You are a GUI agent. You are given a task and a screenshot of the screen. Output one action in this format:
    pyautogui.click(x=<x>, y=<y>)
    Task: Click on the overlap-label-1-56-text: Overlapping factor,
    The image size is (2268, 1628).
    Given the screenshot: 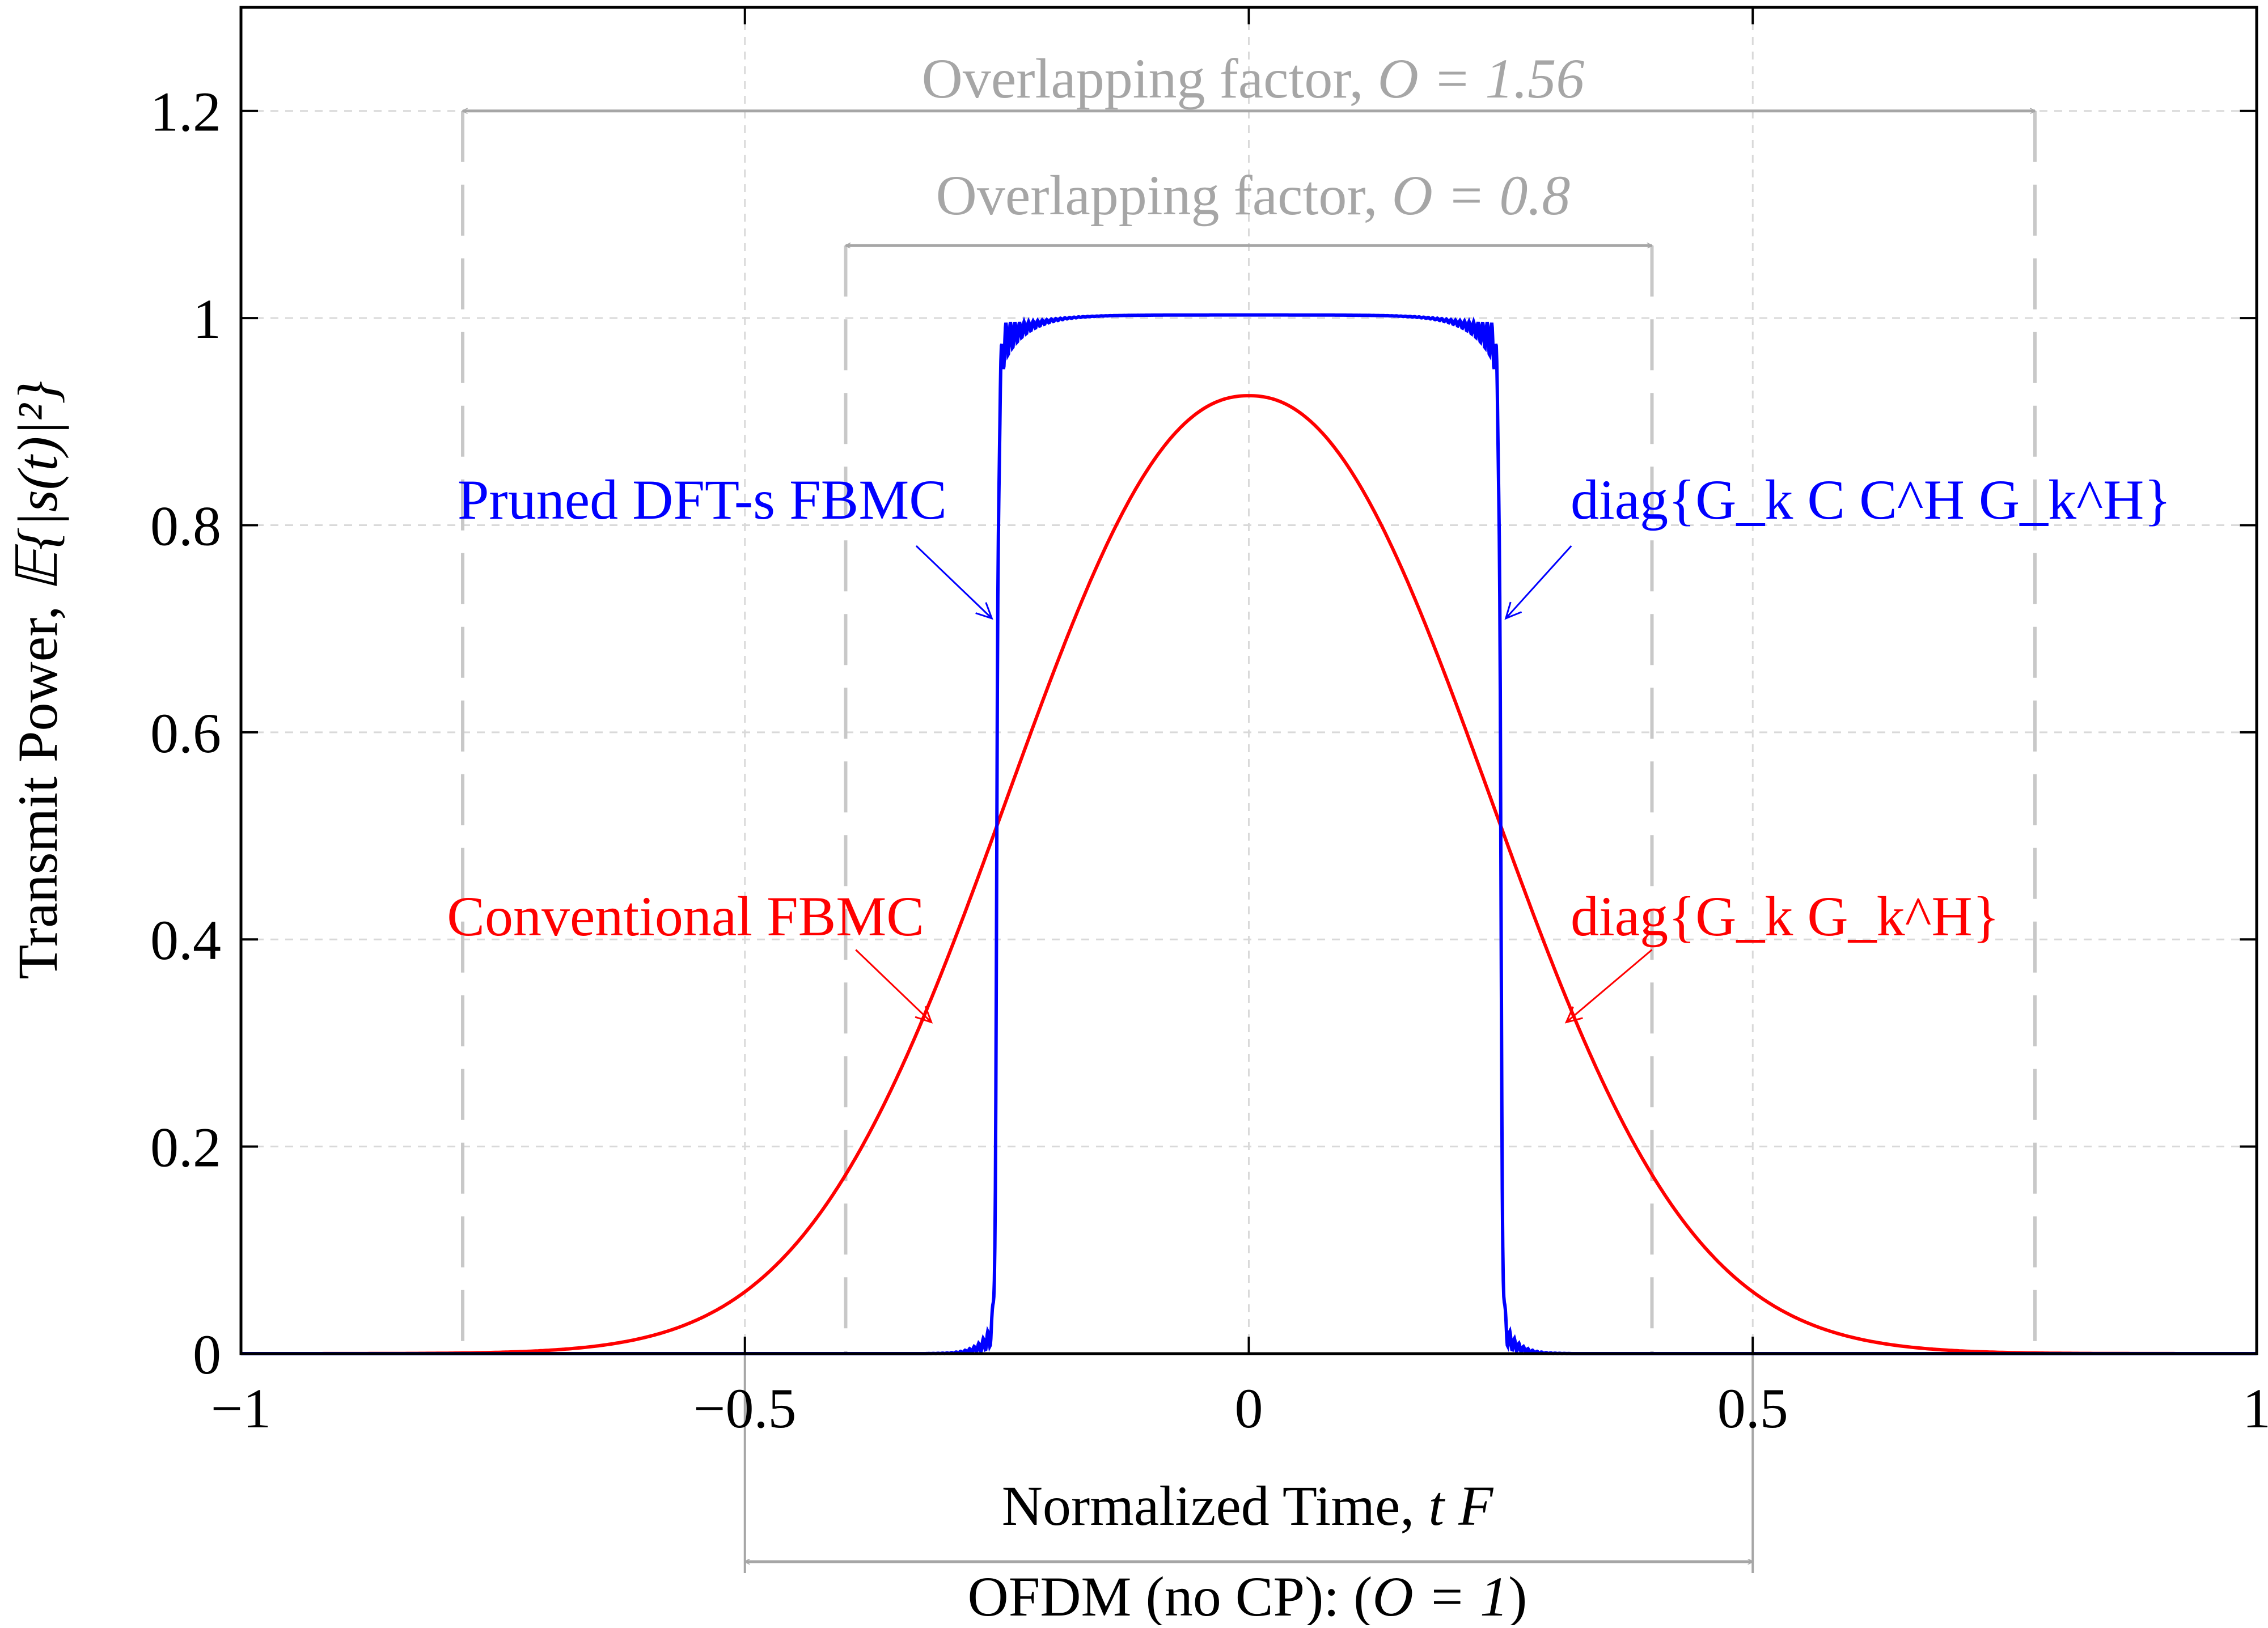 What is the action you would take?
    pyautogui.click(x=1150, y=78)
    